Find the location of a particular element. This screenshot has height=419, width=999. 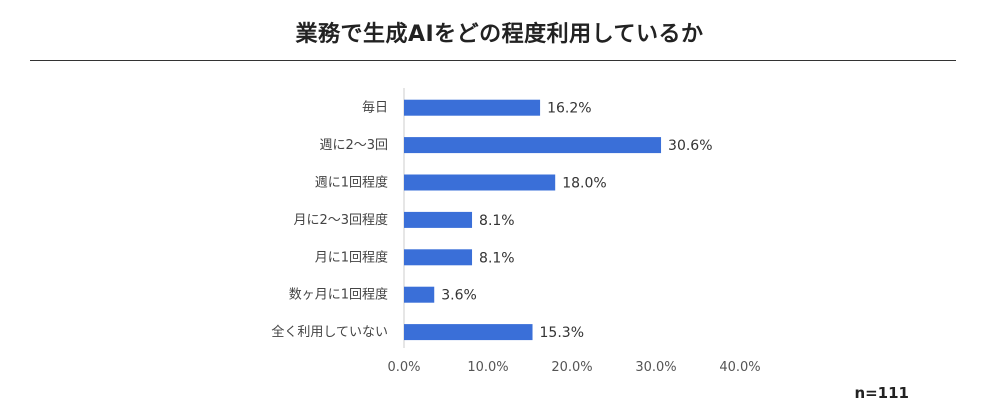

data-label: 16.2% is located at coordinates (569, 109).